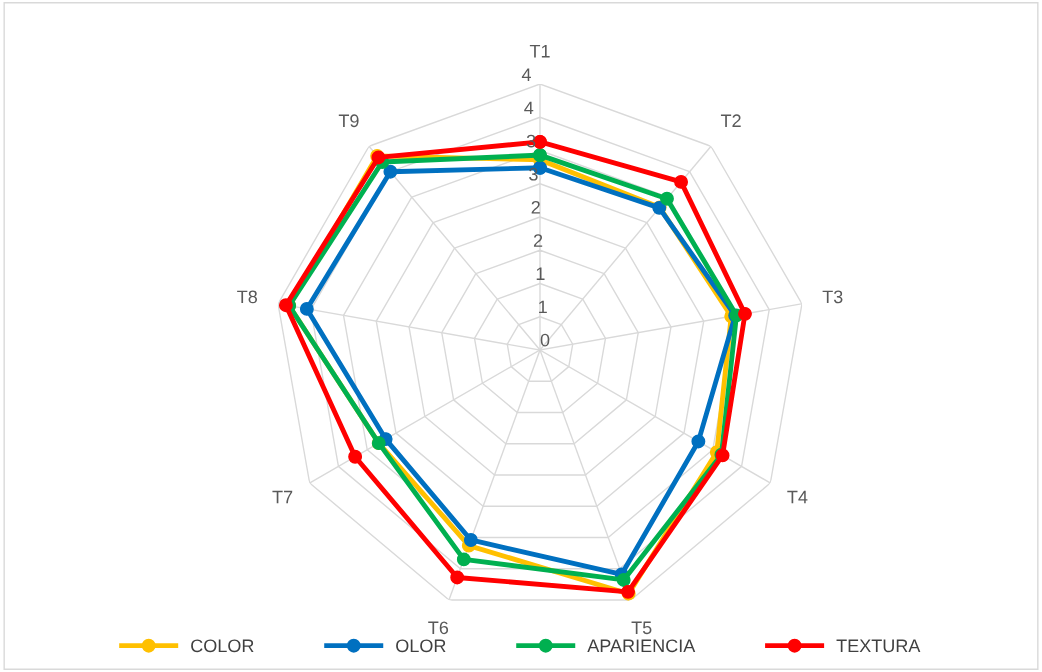 The width and height of the screenshot is (1042, 672). What do you see at coordinates (348, 121) in the screenshot?
I see `spoke-label: T9` at bounding box center [348, 121].